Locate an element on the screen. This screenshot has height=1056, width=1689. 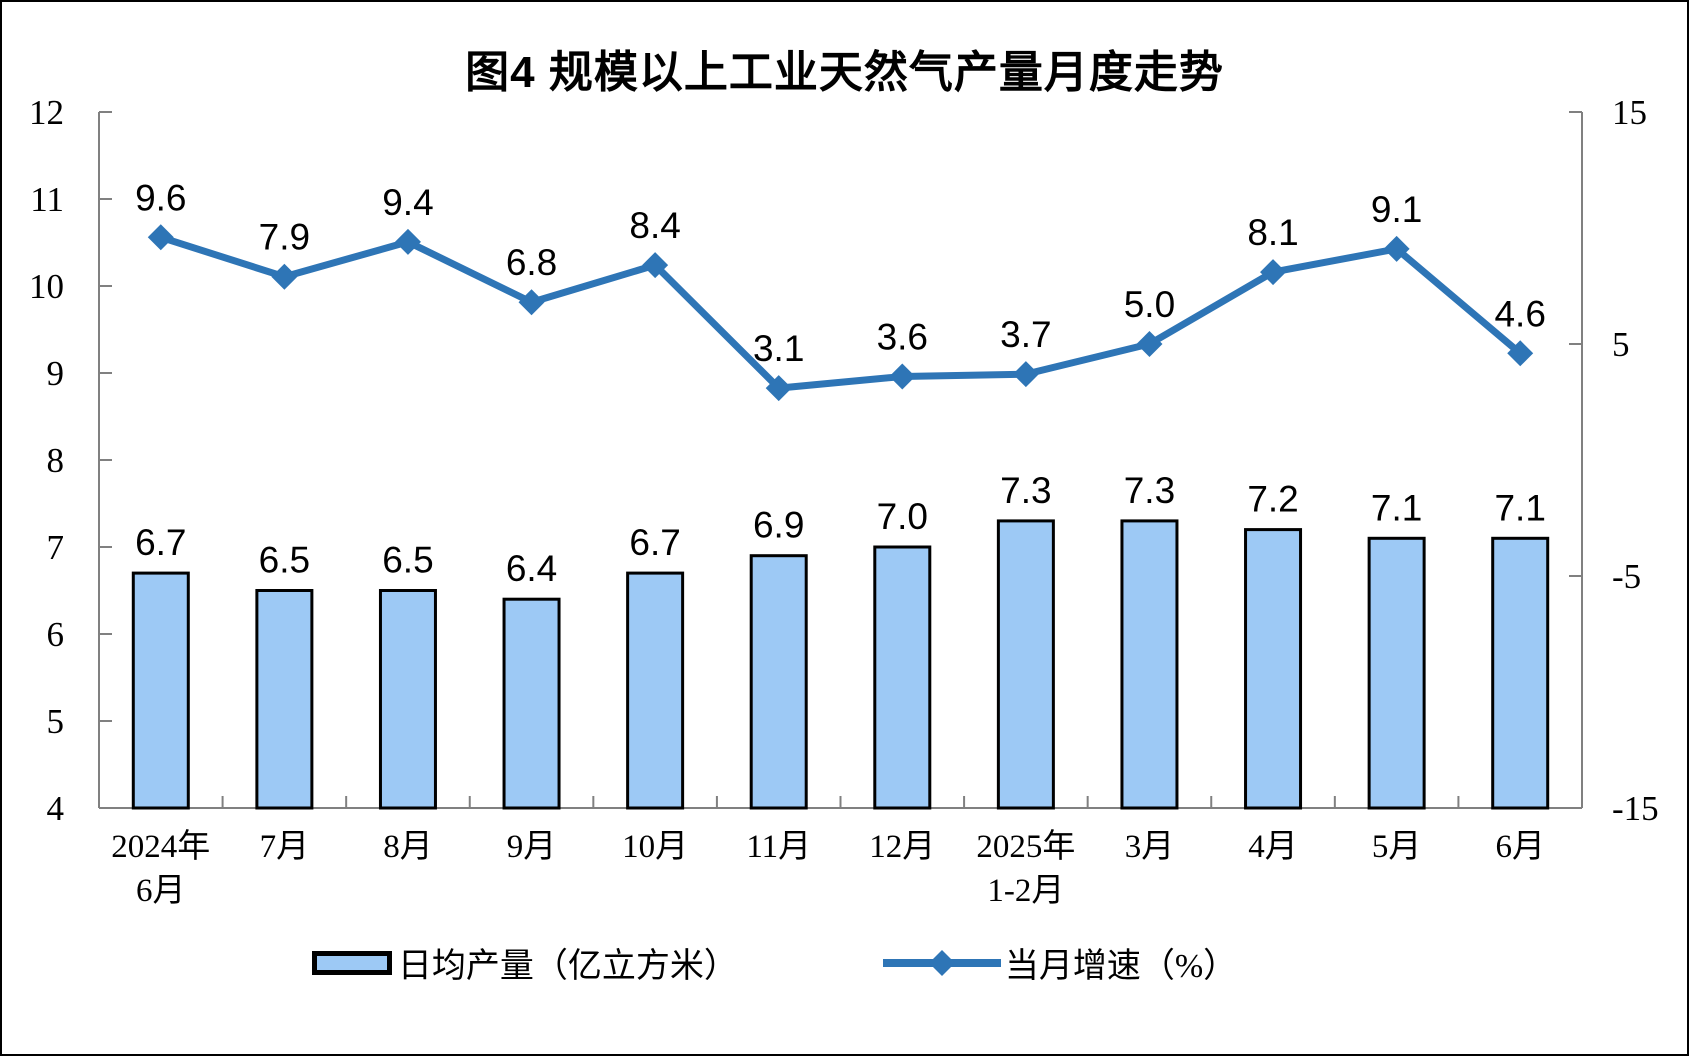
line-value-label: 4.6 is located at coordinates (1519, 313).